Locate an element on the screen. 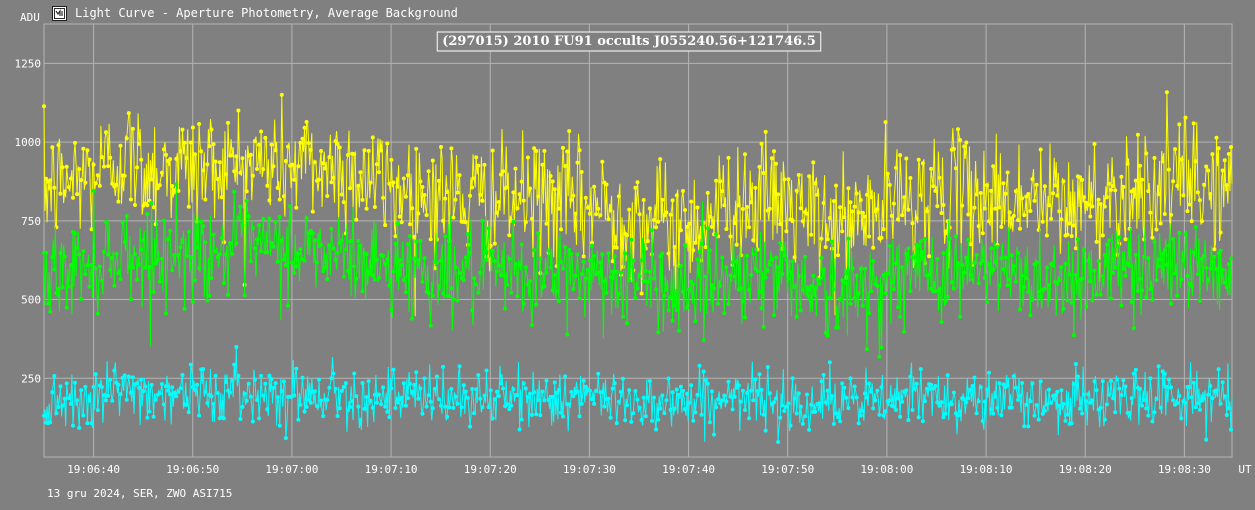 This screenshot has height=510, width=1255. light-curve-app-icon is located at coordinates (59, 13).